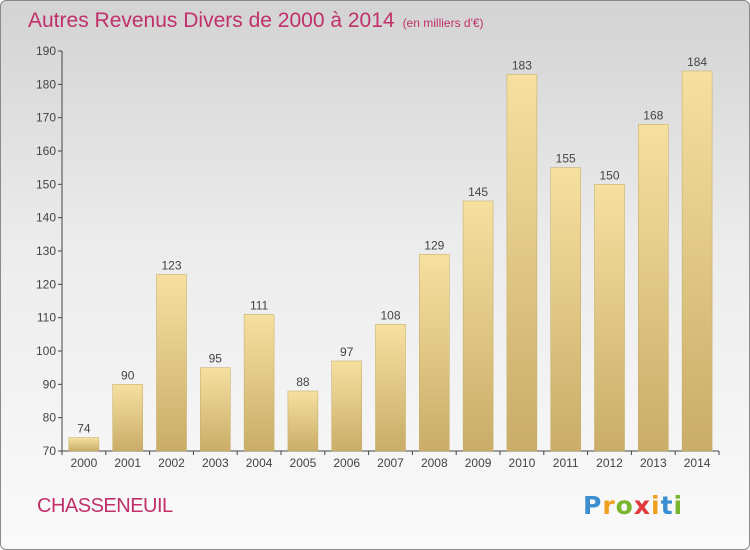 The image size is (750, 550). I want to click on y-tick-label: 110, so click(46, 318).